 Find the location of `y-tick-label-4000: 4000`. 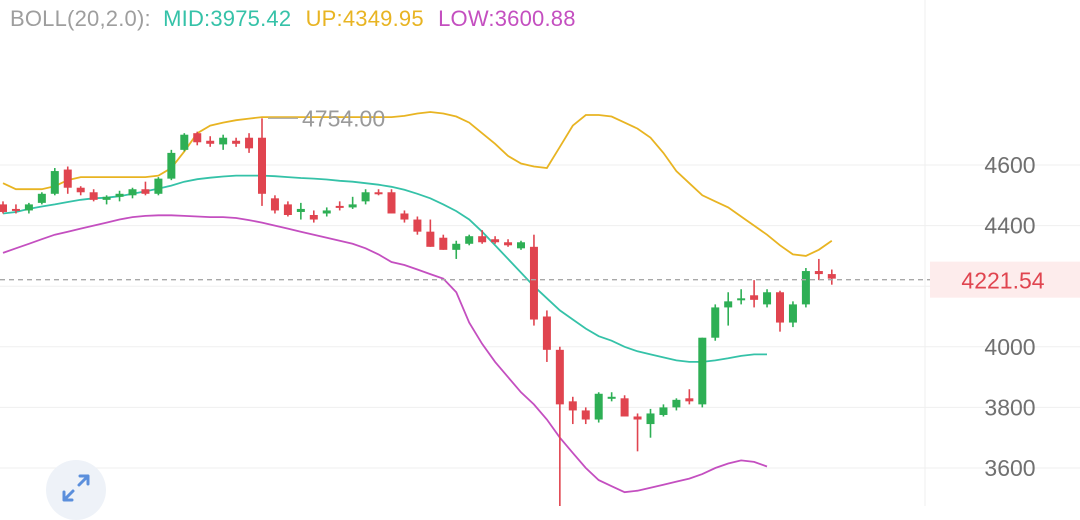

y-tick-label-4000: 4000 is located at coordinates (1009, 347).